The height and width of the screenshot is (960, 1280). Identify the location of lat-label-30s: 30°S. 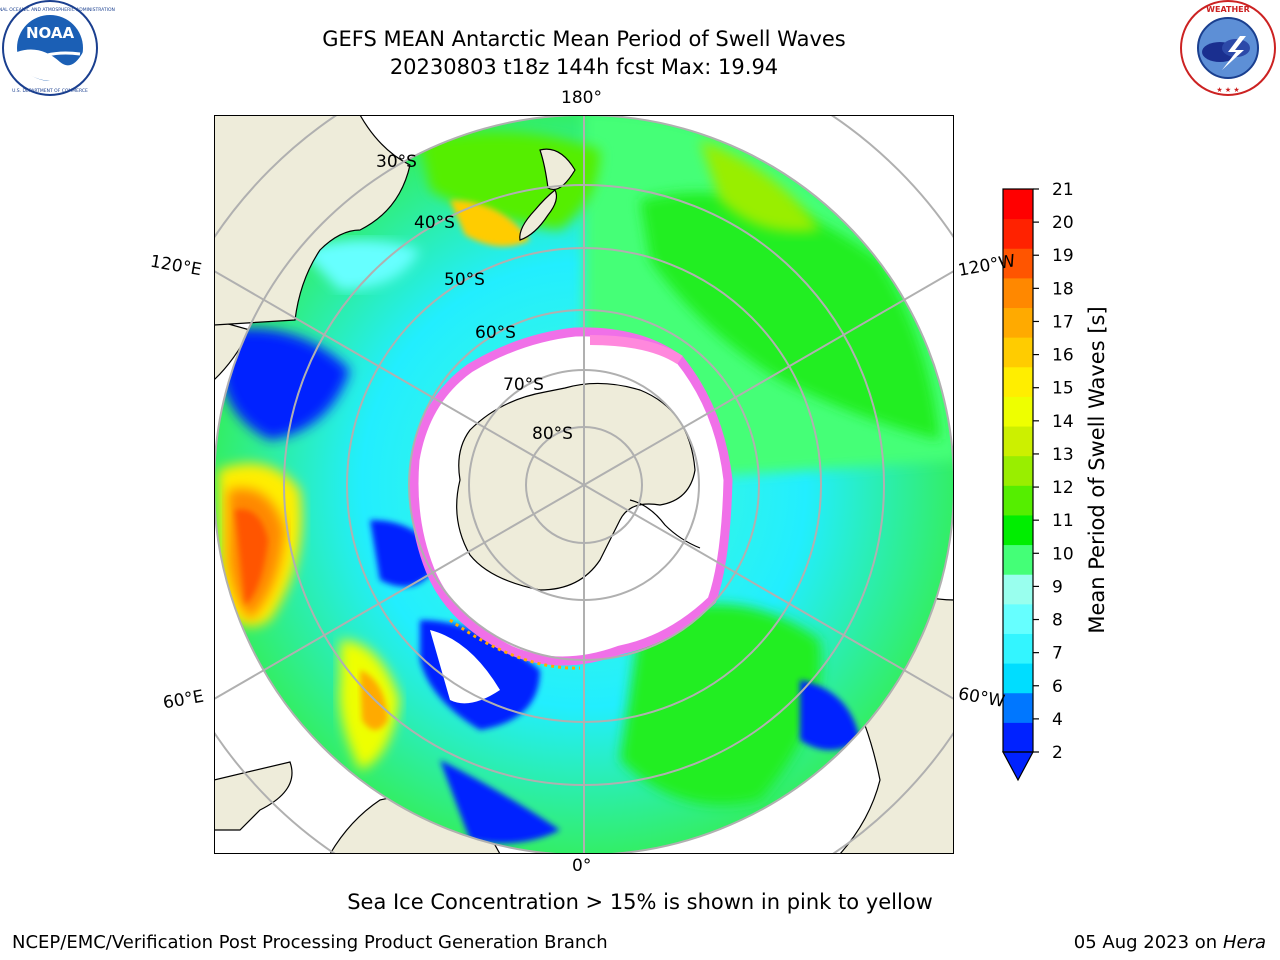
(396, 162).